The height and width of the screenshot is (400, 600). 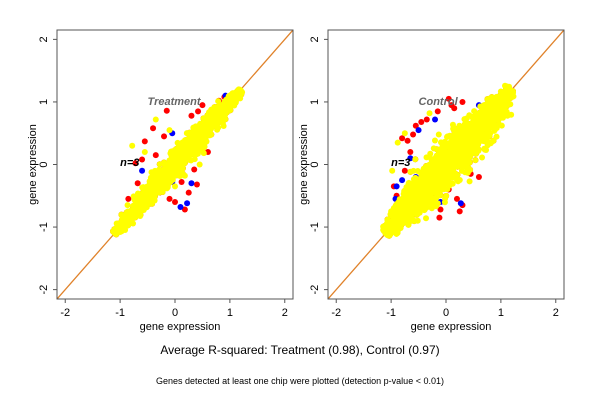 What do you see at coordinates (336, 313) in the screenshot?
I see `x-tick-label: -2` at bounding box center [336, 313].